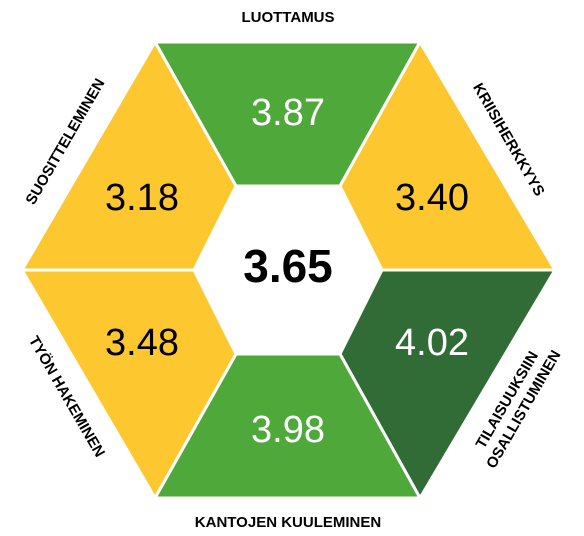 Image resolution: width=584 pixels, height=536 pixels. What do you see at coordinates (288, 430) in the screenshot?
I see `segment-value: 3.98` at bounding box center [288, 430].